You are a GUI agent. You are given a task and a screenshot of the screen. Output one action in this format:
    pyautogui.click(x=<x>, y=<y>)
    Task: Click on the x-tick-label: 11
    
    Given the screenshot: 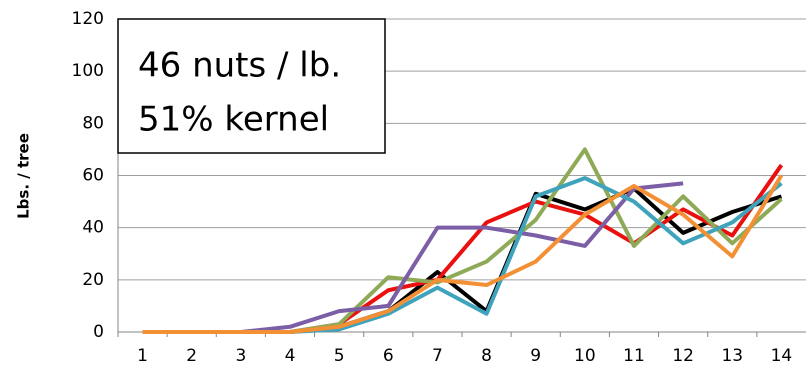 What is the action you would take?
    pyautogui.click(x=634, y=356)
    